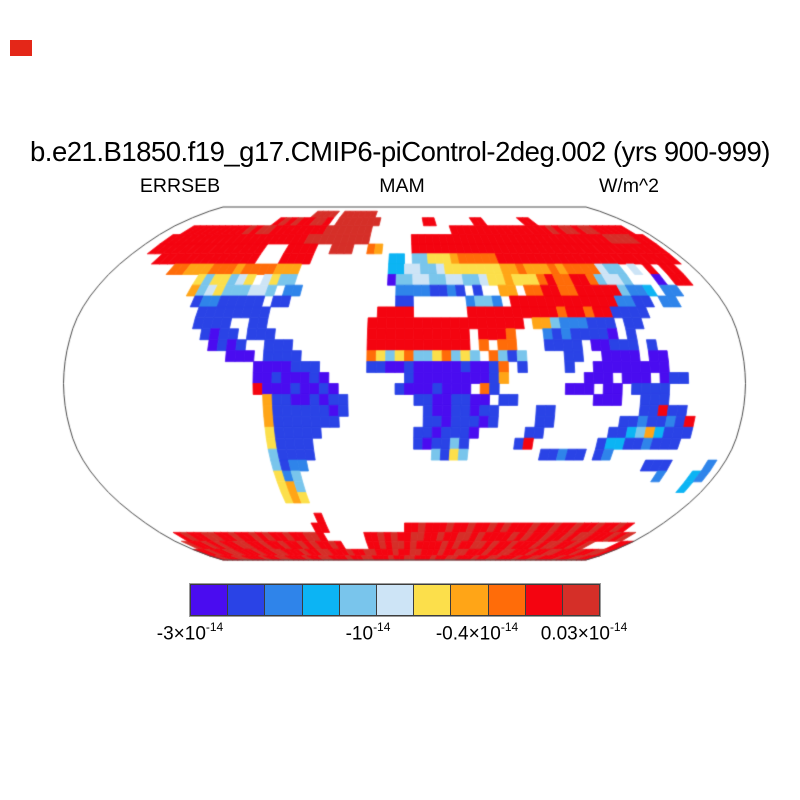 The width and height of the screenshot is (800, 800). Describe the element at coordinates (368, 632) in the screenshot. I see `colorbar-label-1: -10-14` at that location.